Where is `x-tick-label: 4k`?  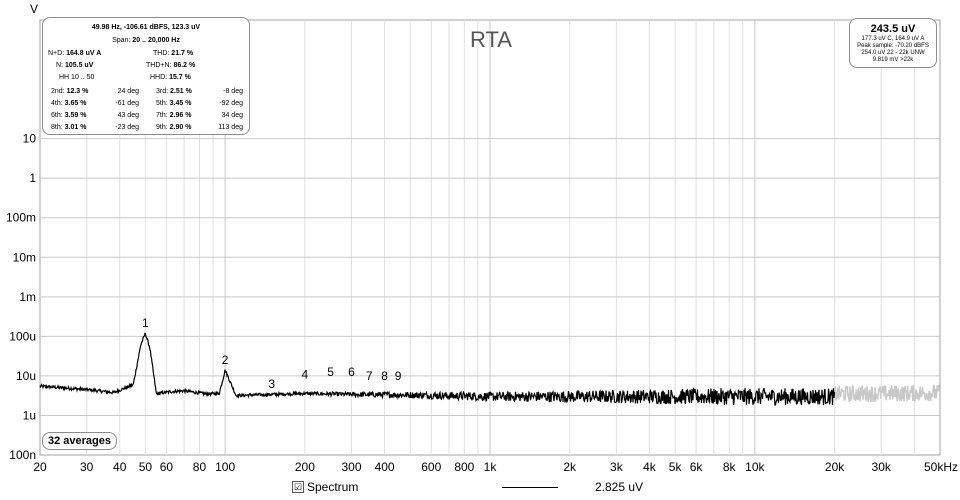
x-tick-label: 4k is located at coordinates (650, 467).